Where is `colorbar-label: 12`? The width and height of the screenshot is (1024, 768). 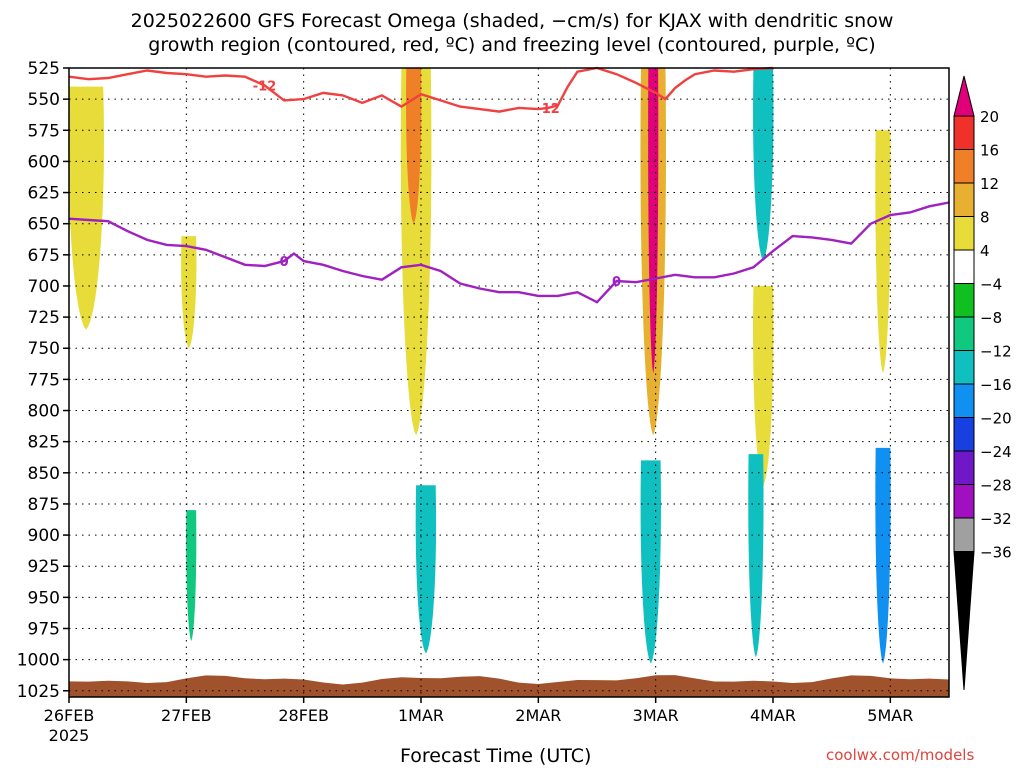 colorbar-label: 12 is located at coordinates (989, 184).